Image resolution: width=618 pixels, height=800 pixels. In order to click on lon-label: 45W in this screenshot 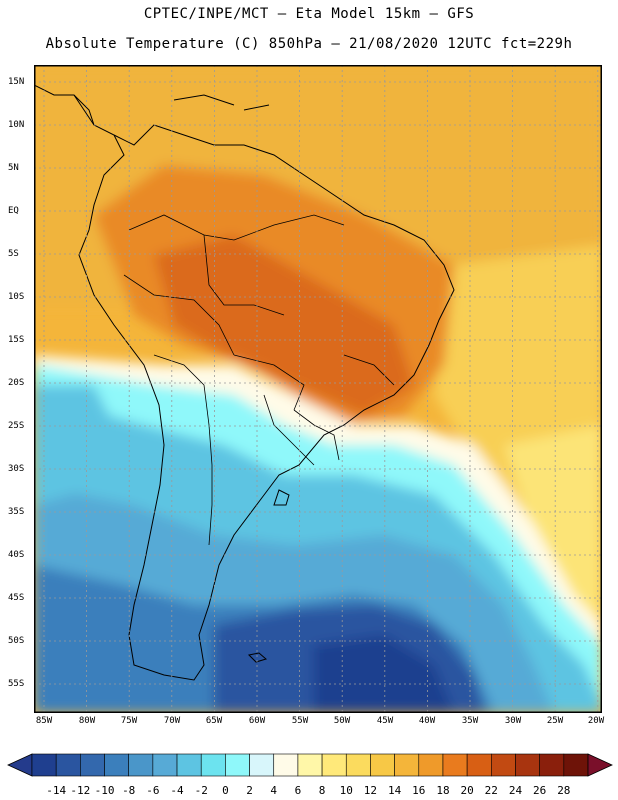, I will do `click(385, 721)`.